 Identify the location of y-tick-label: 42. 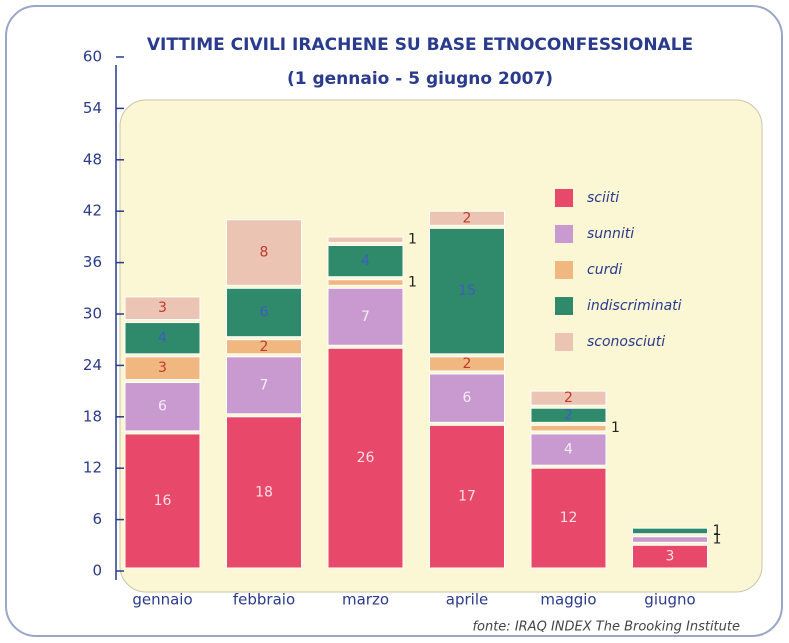
(92, 211).